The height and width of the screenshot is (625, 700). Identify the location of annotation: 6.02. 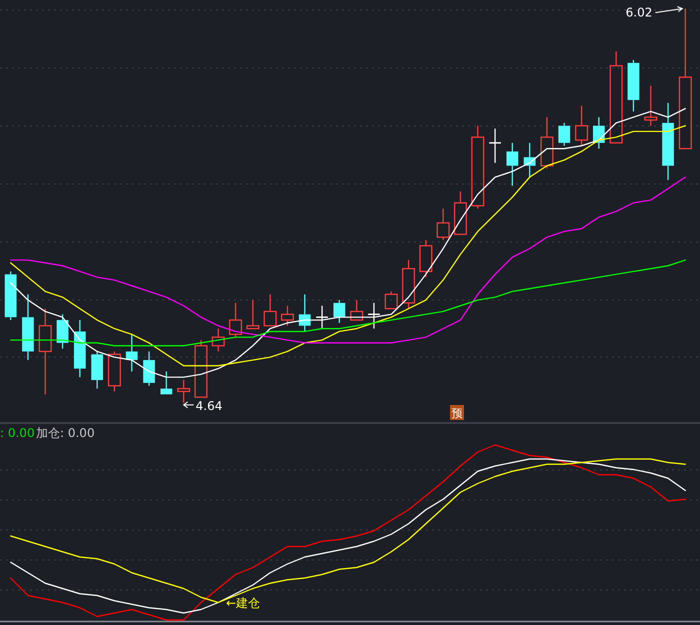
(639, 13).